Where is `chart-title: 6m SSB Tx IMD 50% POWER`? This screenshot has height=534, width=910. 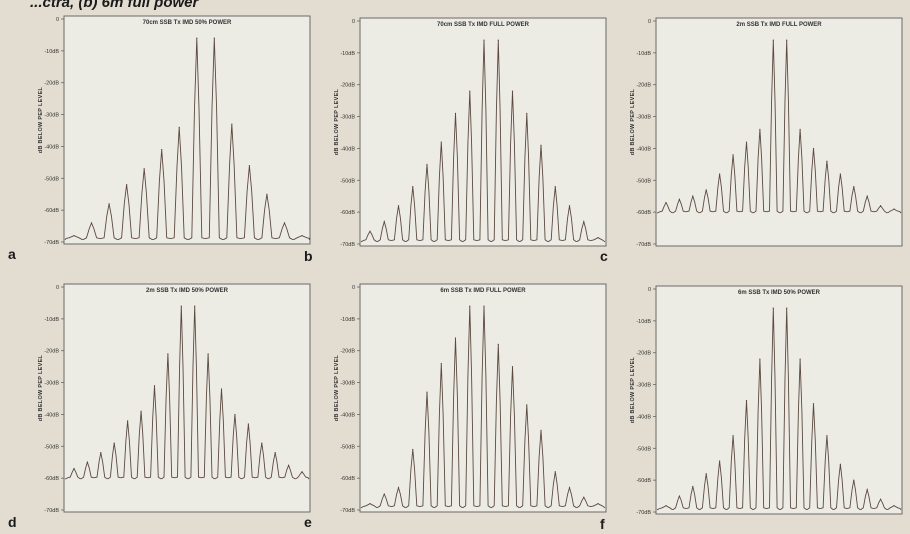
chart-title: 6m SSB Tx IMD 50% POWER is located at coordinates (779, 293).